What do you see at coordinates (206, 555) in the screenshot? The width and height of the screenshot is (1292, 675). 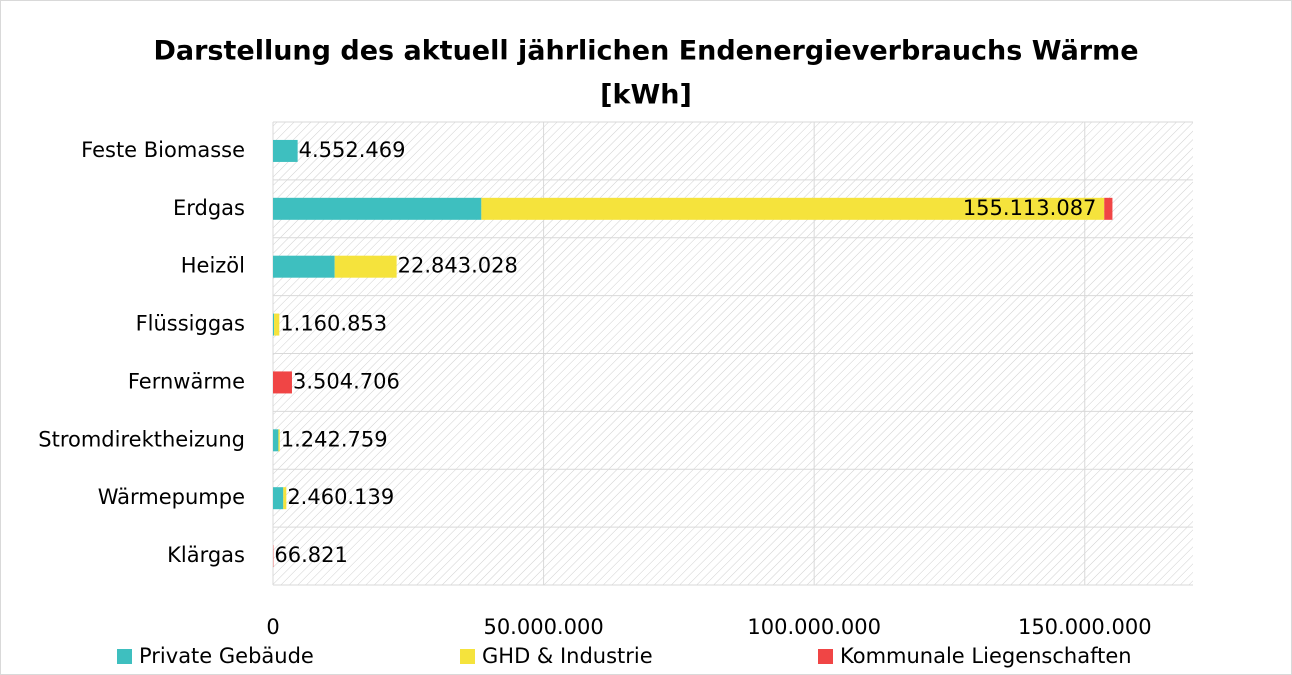 I see `y-tick-label: Klärgas` at bounding box center [206, 555].